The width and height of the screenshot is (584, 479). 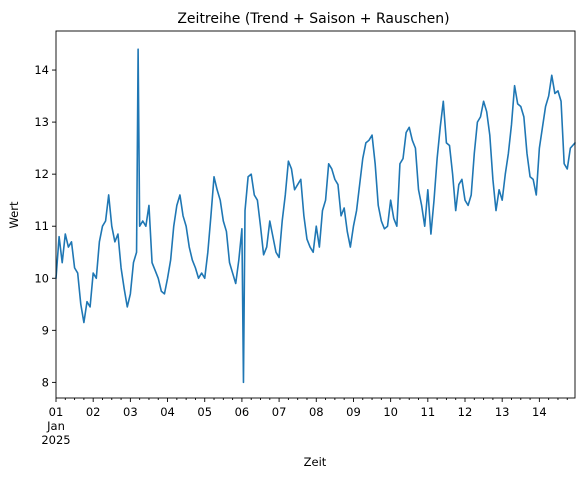 What do you see at coordinates (539, 412) in the screenshot?
I see `x-tick-label: 14` at bounding box center [539, 412].